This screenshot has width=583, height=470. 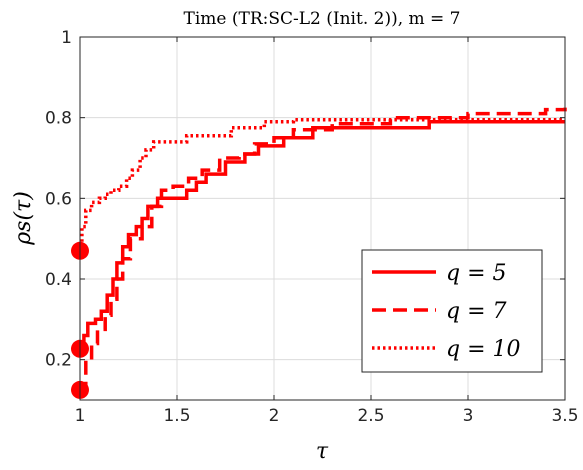 I want to click on y-tick-label: 0.4, so click(x=58, y=280).